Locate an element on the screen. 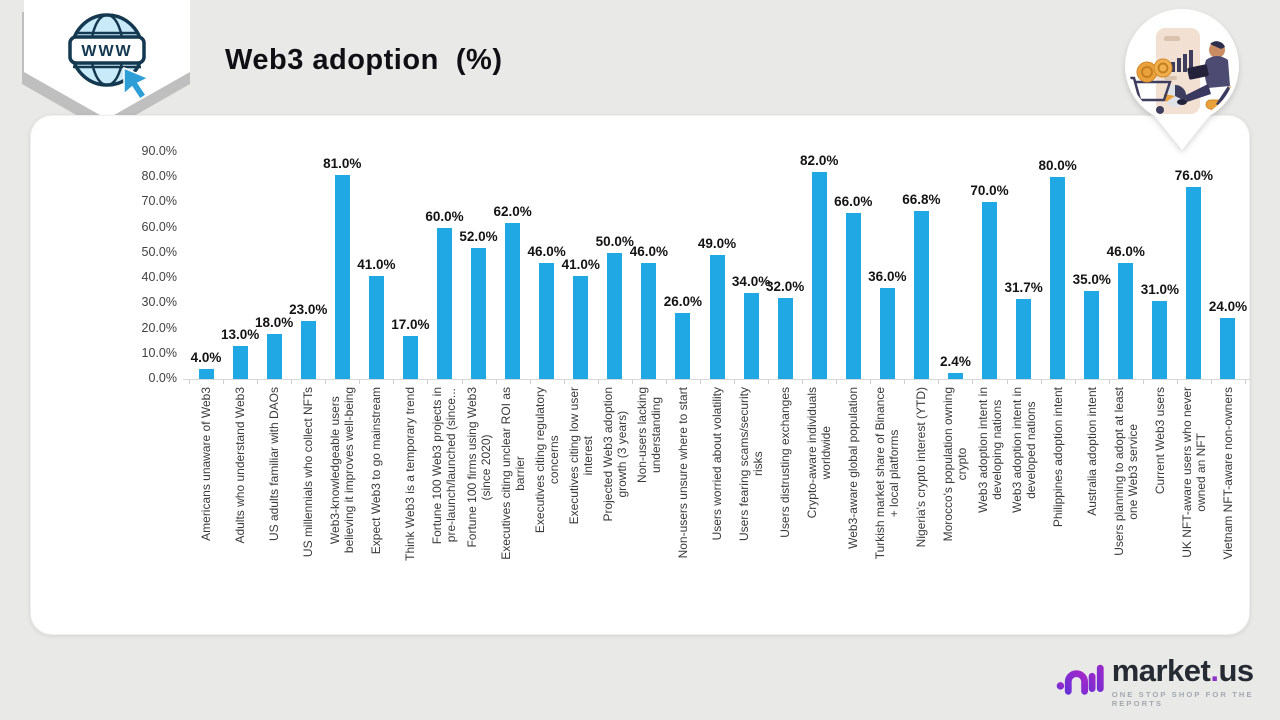 This screenshot has width=1280, height=720. brand-us: us is located at coordinates (1236, 670).